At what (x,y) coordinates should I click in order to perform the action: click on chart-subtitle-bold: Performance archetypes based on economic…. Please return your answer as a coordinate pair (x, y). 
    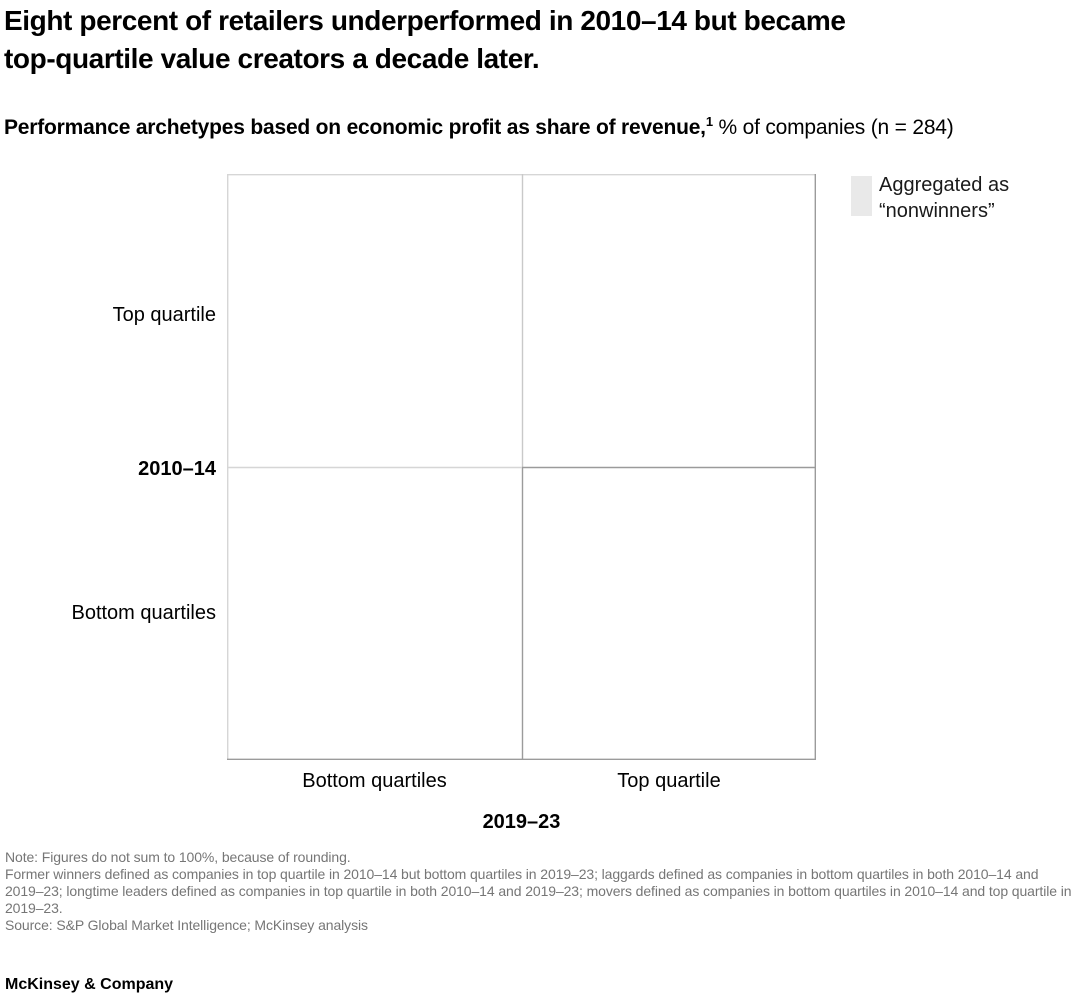
    Looking at the image, I should click on (355, 127).